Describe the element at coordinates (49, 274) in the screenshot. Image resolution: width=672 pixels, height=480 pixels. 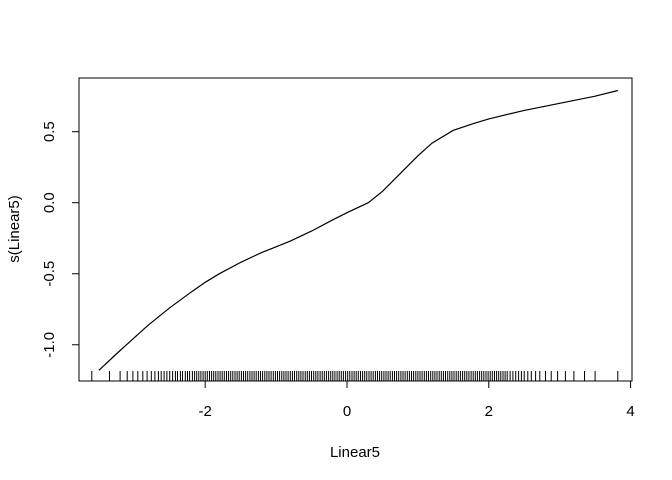
I see `y-tick-label: -0.5` at that location.